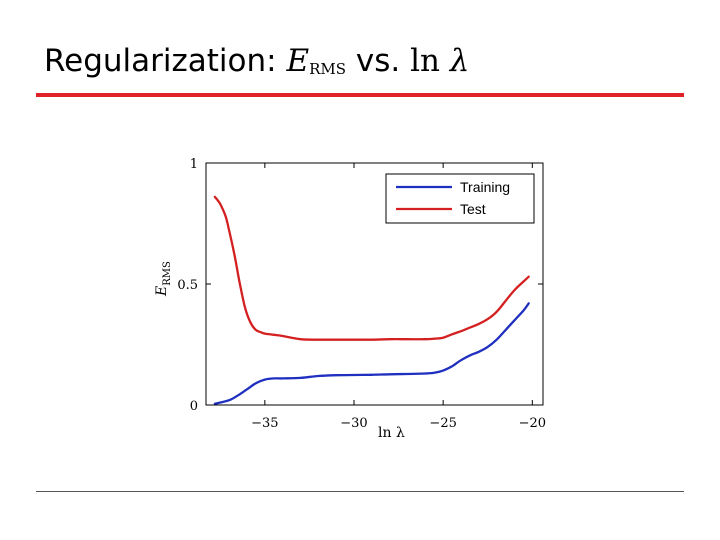 This screenshot has height=540, width=720. Describe the element at coordinates (473, 209) in the screenshot. I see `legend-label-test: Test` at that location.